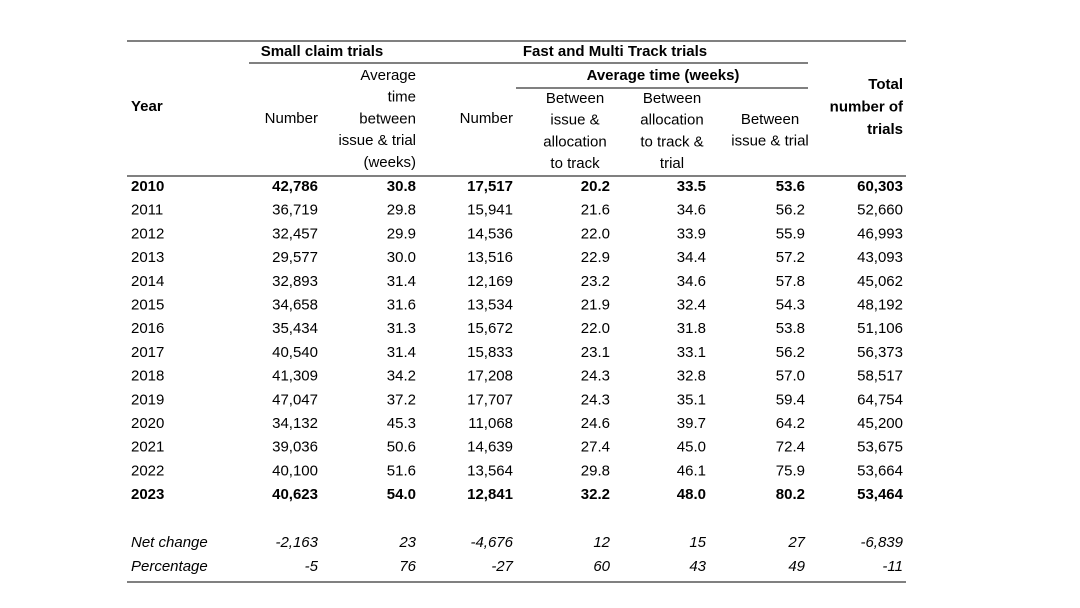 The width and height of the screenshot is (1080, 608). Describe the element at coordinates (790, 304) in the screenshot. I see `cell: 54.3` at that location.